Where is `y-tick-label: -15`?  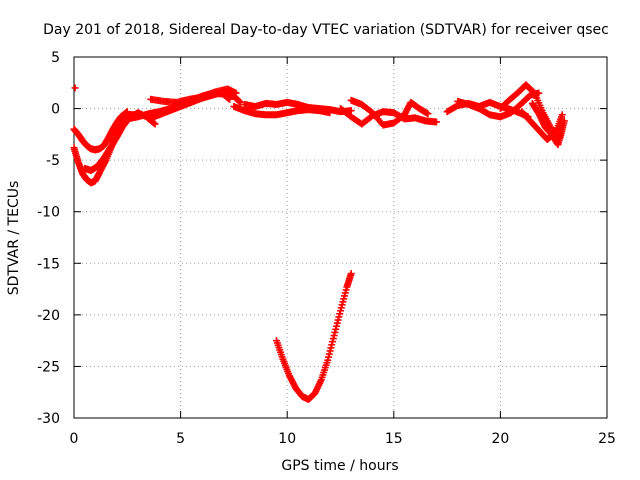 y-tick-label: -15 is located at coordinates (48, 264).